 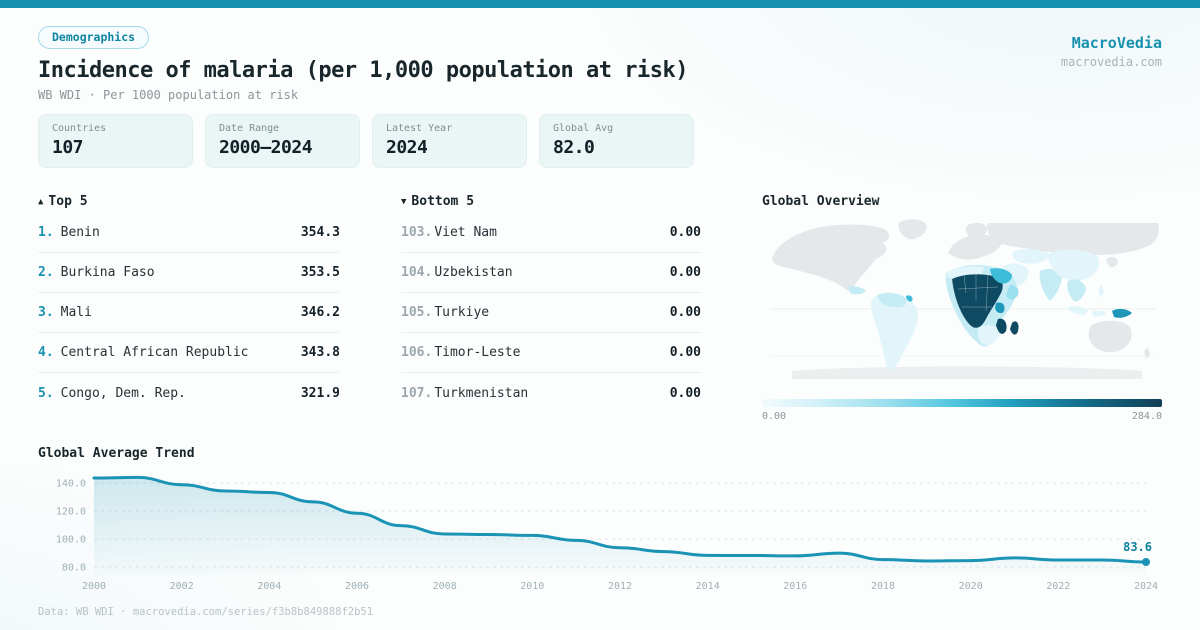 What do you see at coordinates (481, 393) in the screenshot?
I see `row-country: Turkmenistan` at bounding box center [481, 393].